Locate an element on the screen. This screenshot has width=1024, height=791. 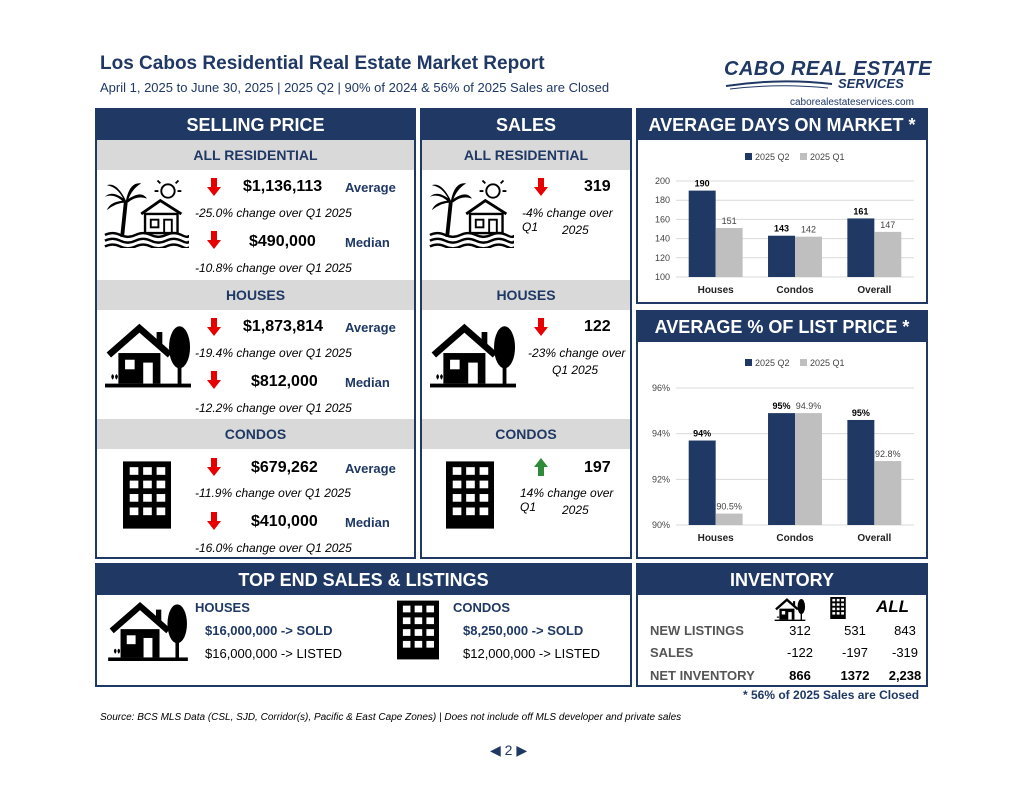
inventory-all-value: -319 is located at coordinates (905, 652).